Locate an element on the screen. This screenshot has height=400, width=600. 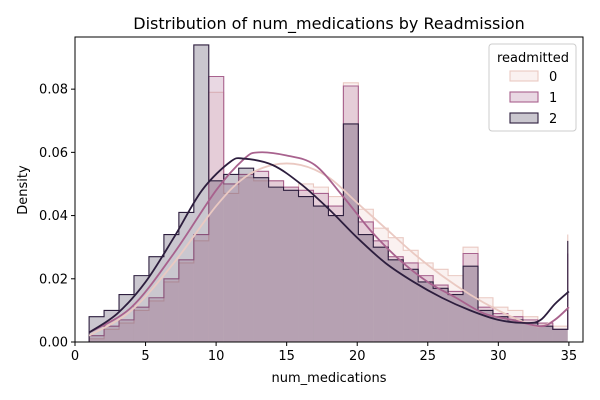
x-tick-label: 5 is located at coordinates (145, 356).